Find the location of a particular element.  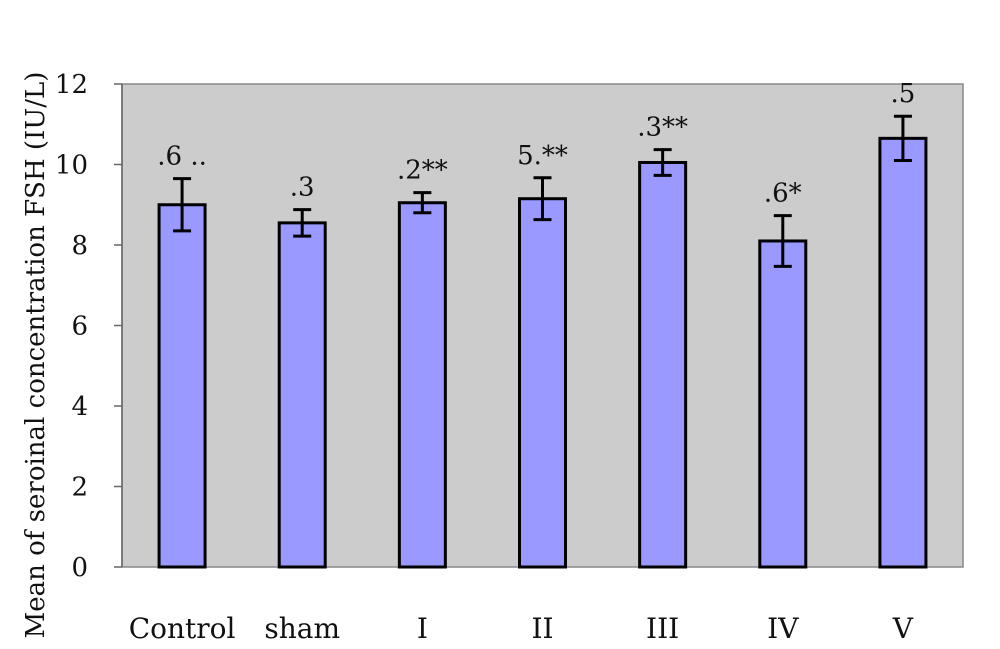

y-tick-label: 4 is located at coordinates (79, 407).